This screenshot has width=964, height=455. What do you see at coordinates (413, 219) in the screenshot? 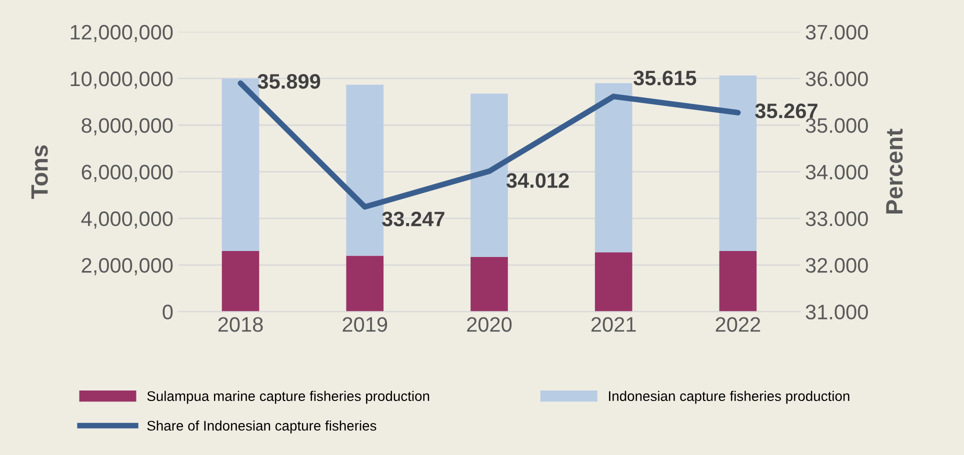
I see `data-label: 33.247` at bounding box center [413, 219].